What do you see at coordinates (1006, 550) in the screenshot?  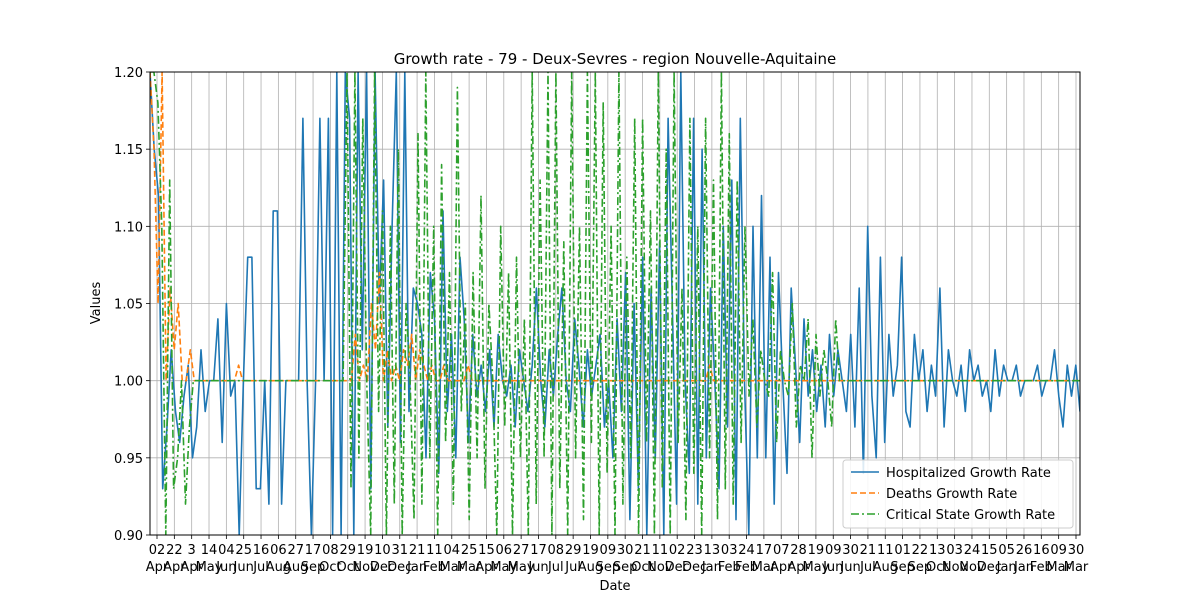 I see `x-tick-day-label: 05` at bounding box center [1006, 550].